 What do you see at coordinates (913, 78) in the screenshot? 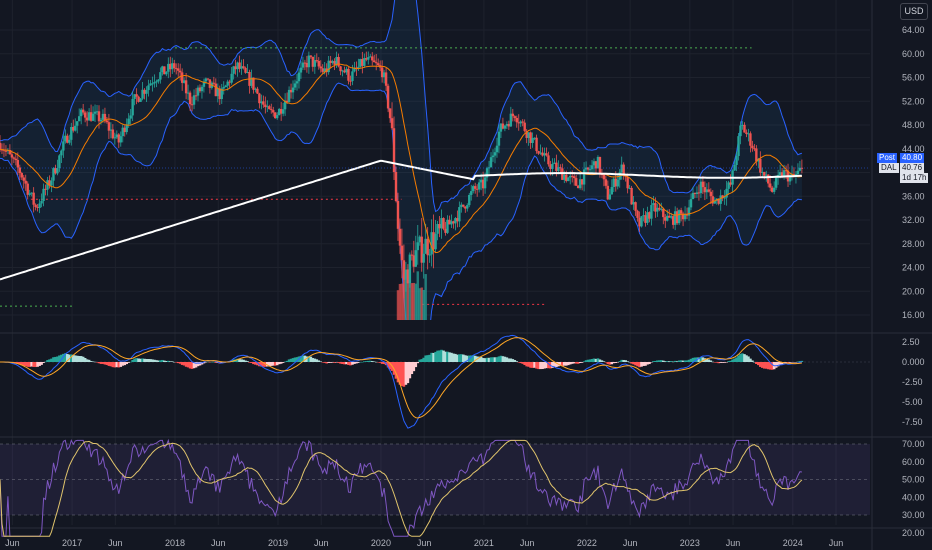
I see `y-tick-label: 56.00` at bounding box center [913, 78].